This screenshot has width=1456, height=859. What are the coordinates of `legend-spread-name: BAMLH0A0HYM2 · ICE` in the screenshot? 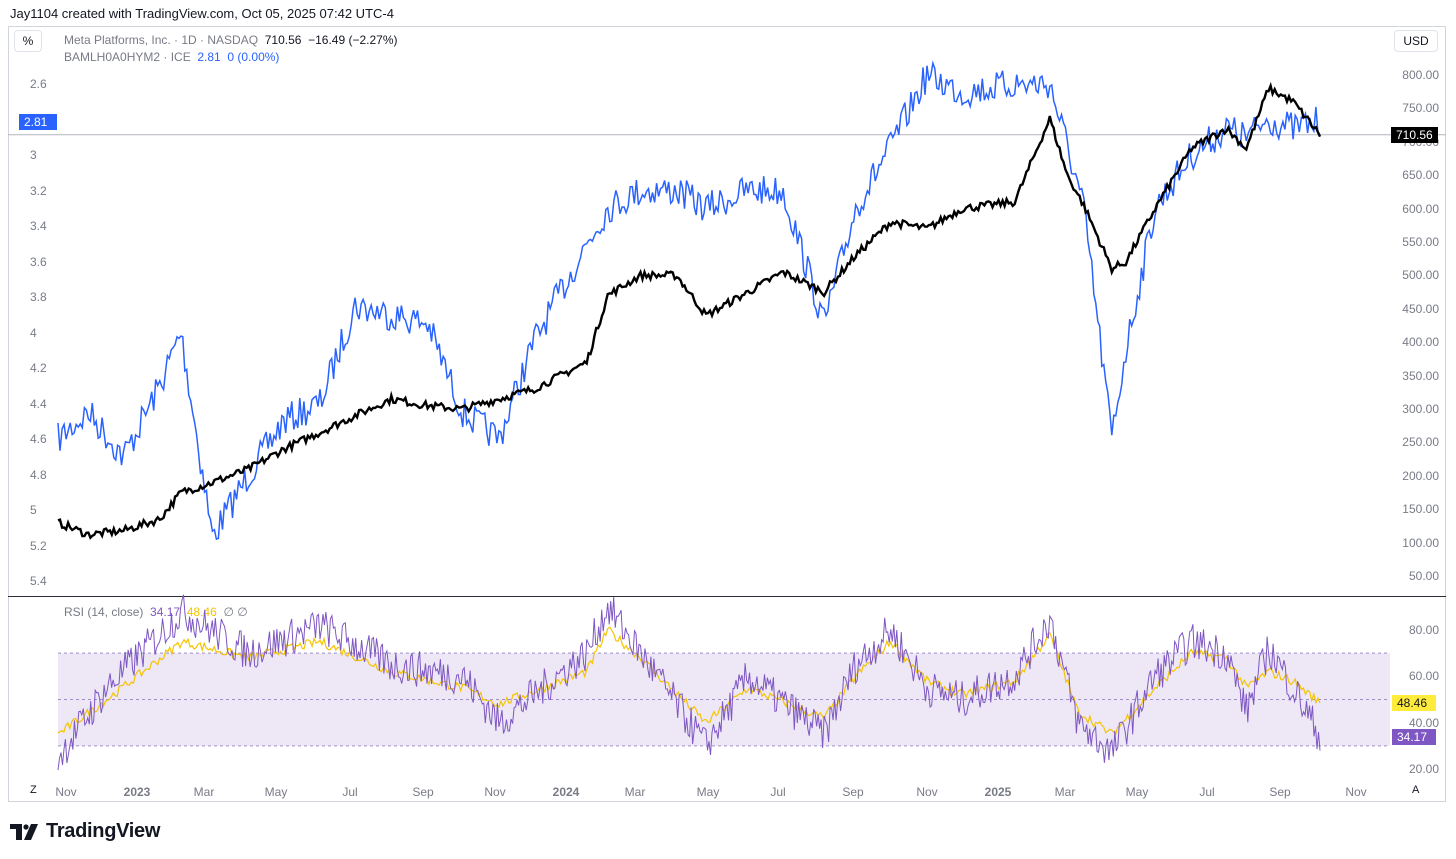 It's located at (127, 57).